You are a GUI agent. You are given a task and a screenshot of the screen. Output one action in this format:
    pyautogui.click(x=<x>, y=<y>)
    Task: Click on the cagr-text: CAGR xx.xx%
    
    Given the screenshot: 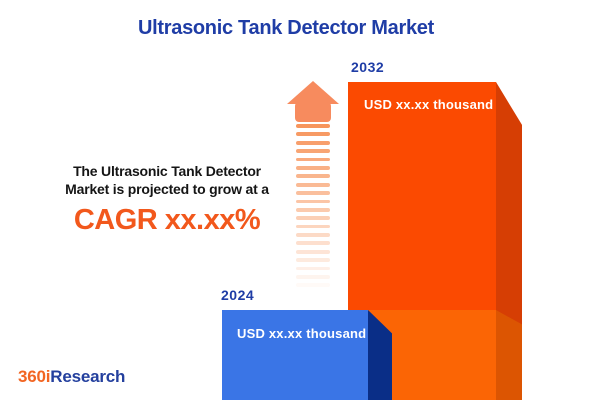 What is the action you would take?
    pyautogui.click(x=167, y=220)
    